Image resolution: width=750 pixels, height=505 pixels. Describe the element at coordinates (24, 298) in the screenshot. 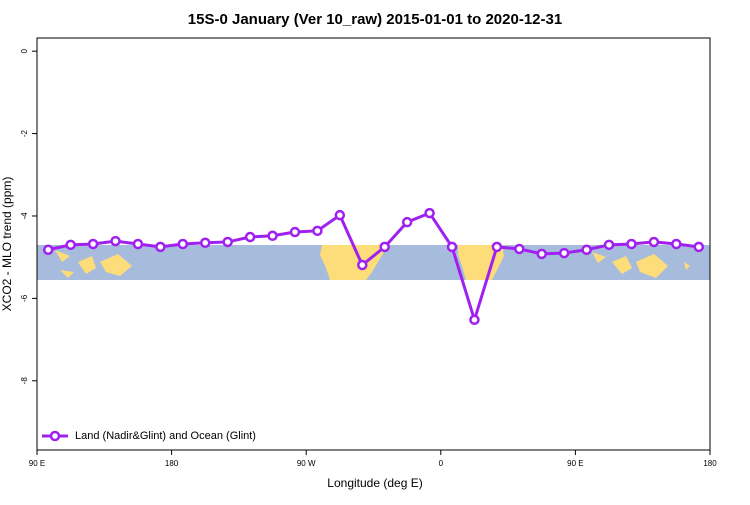

I see `y-tick-label: -6` at that location.